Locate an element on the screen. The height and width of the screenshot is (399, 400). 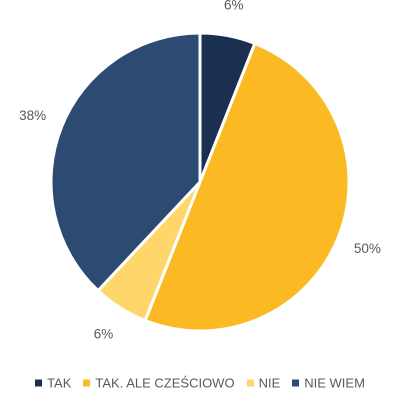
legend-item-tak: TAK is located at coordinates (53, 383).